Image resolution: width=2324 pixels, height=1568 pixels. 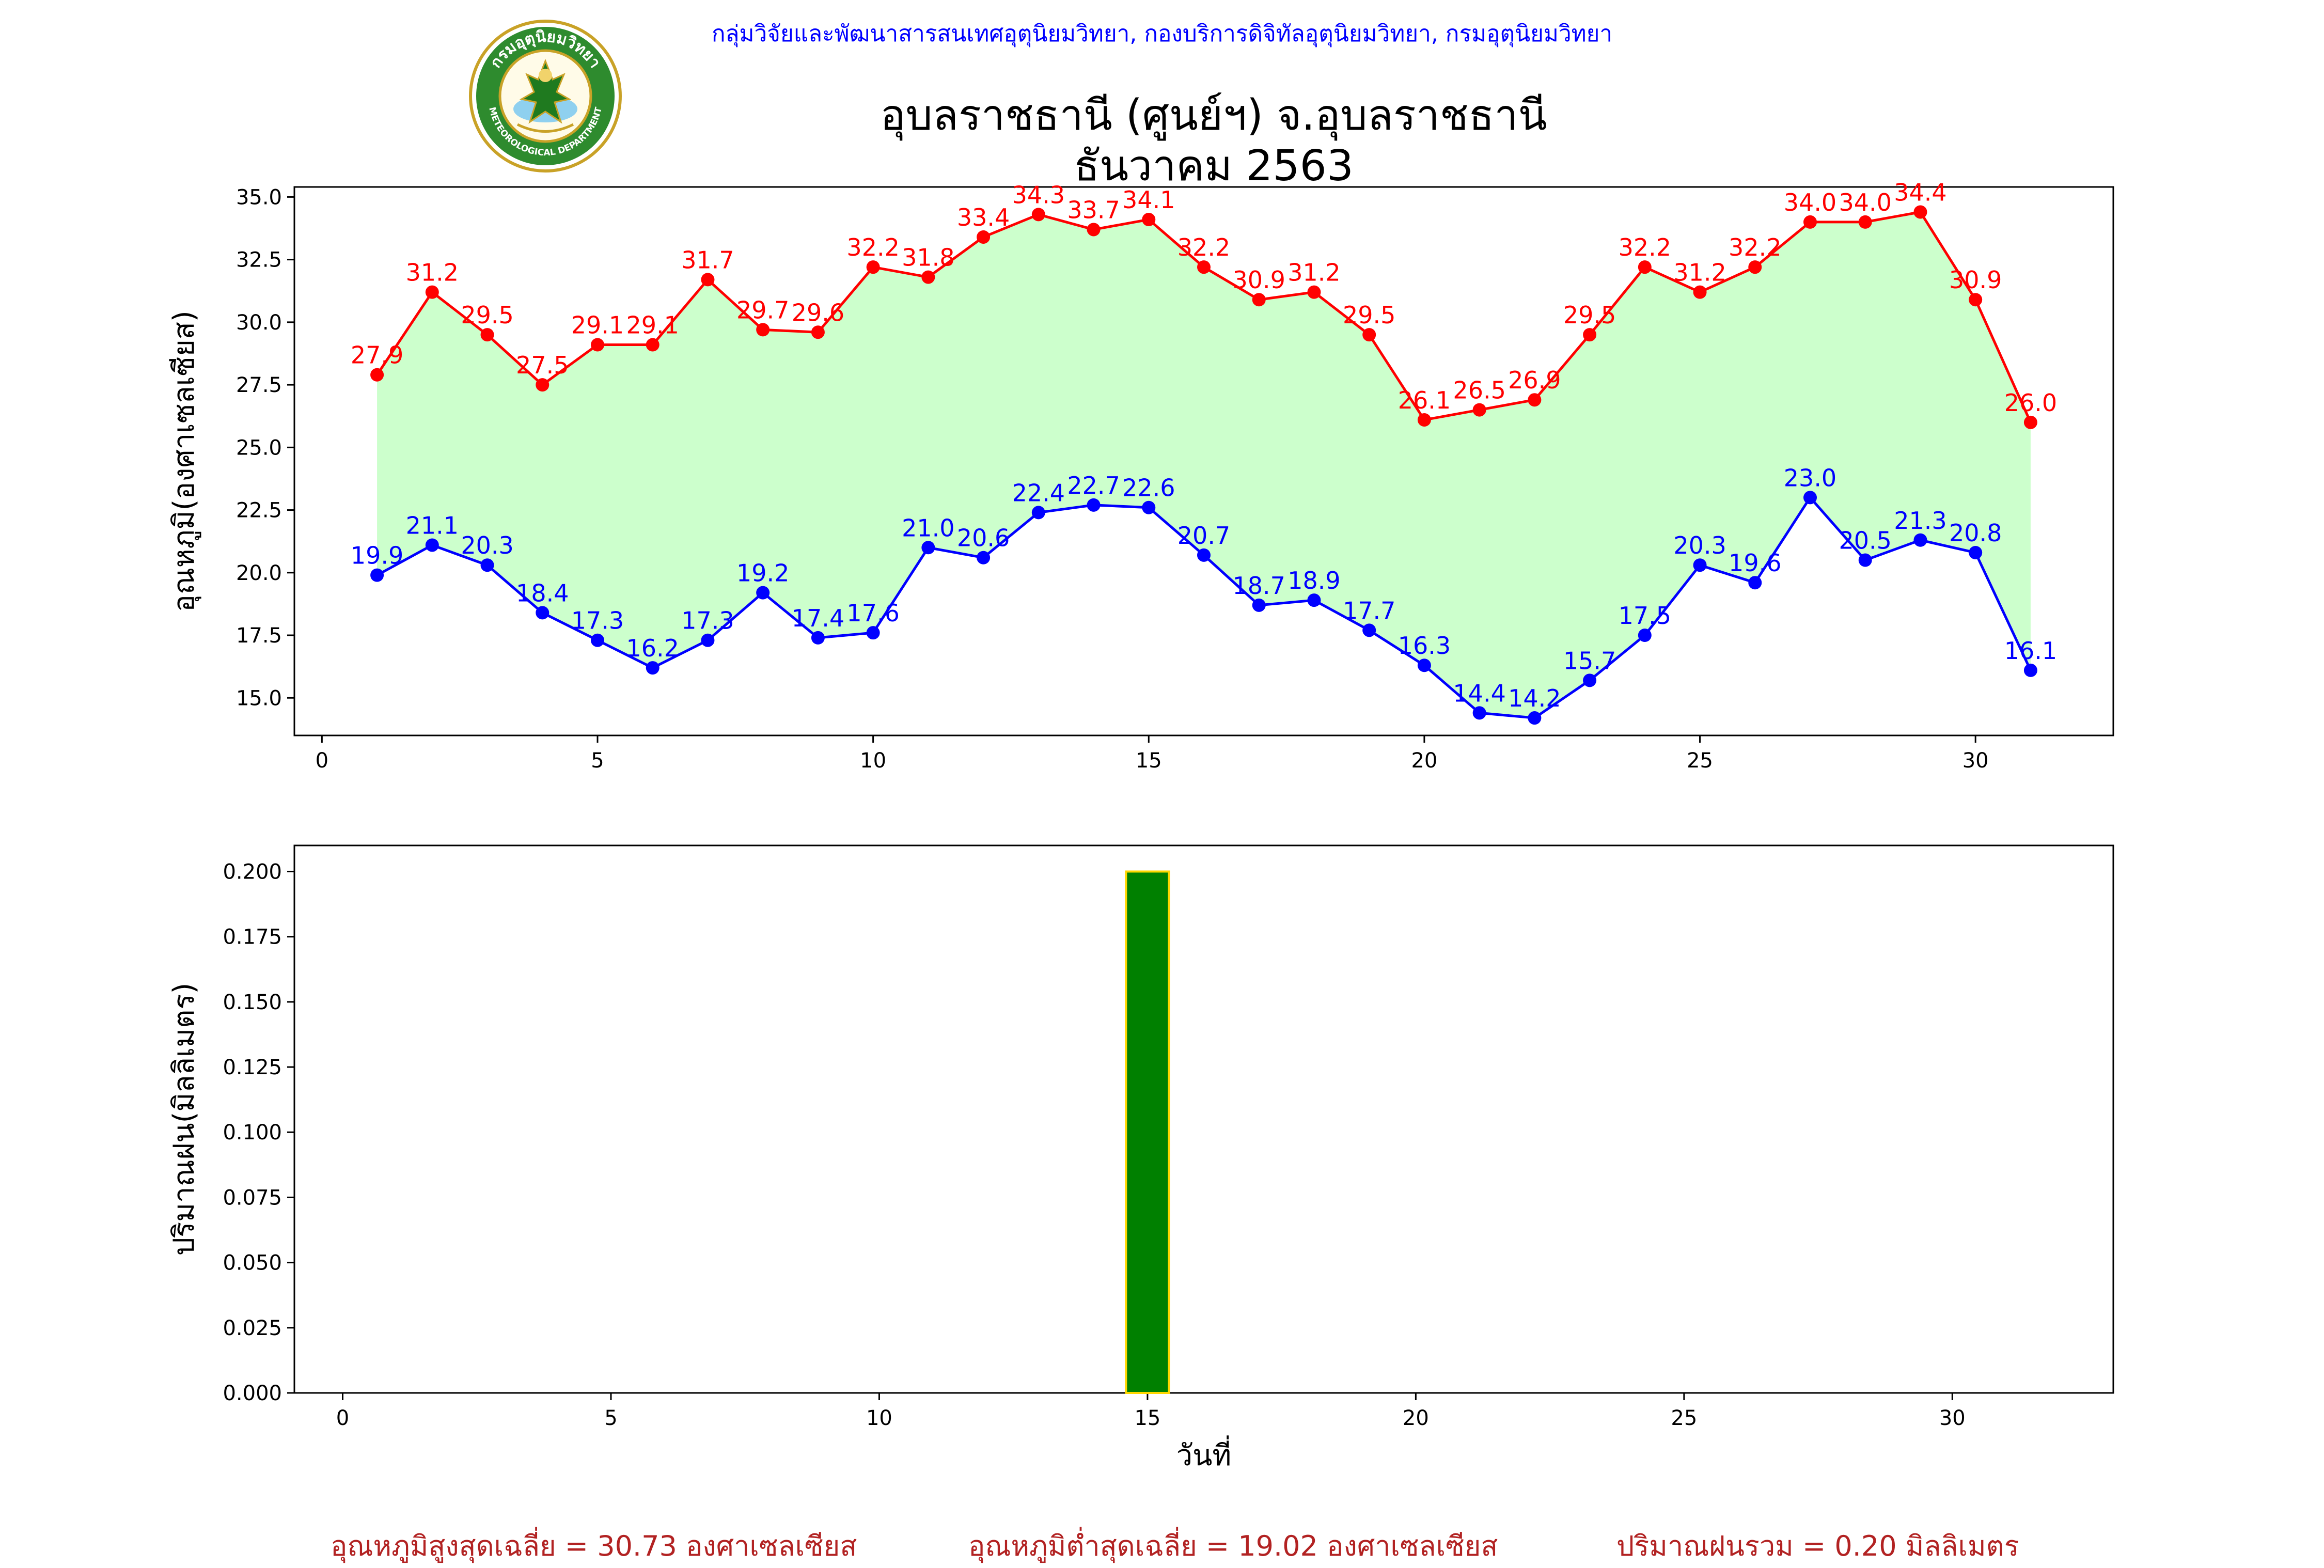 I want to click on temp-x-tick-label: 15, so click(x=1149, y=761).